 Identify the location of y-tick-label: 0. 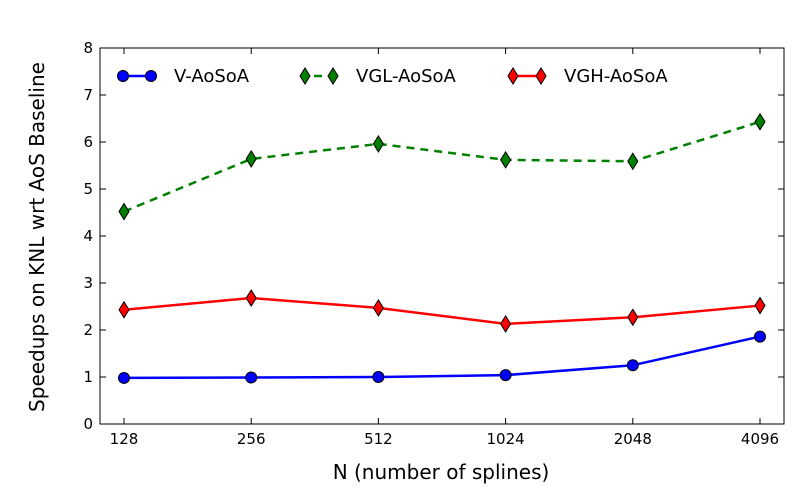
(88, 424).